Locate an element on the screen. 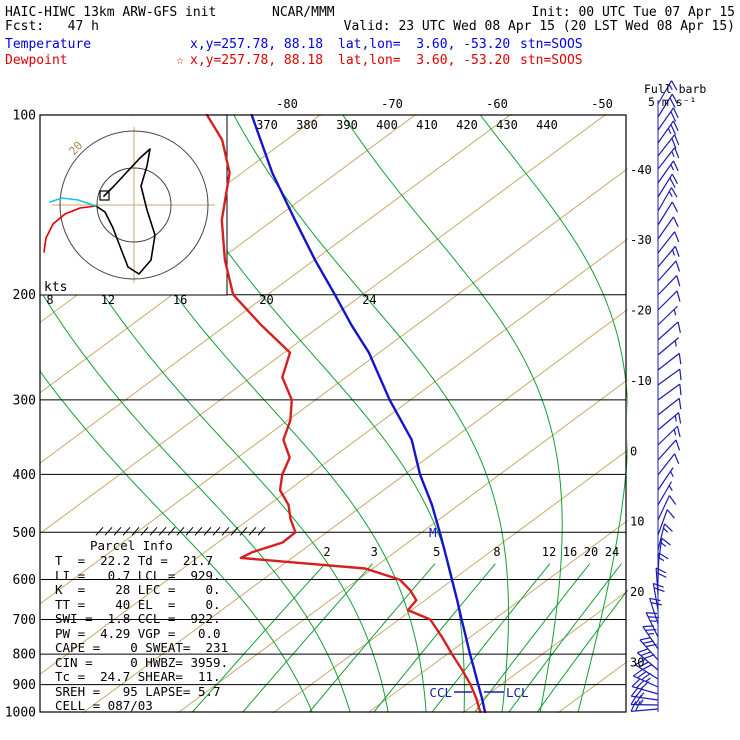  header-init: Init: 00 UTC Tue 07 Apr 15 is located at coordinates (634, 12).